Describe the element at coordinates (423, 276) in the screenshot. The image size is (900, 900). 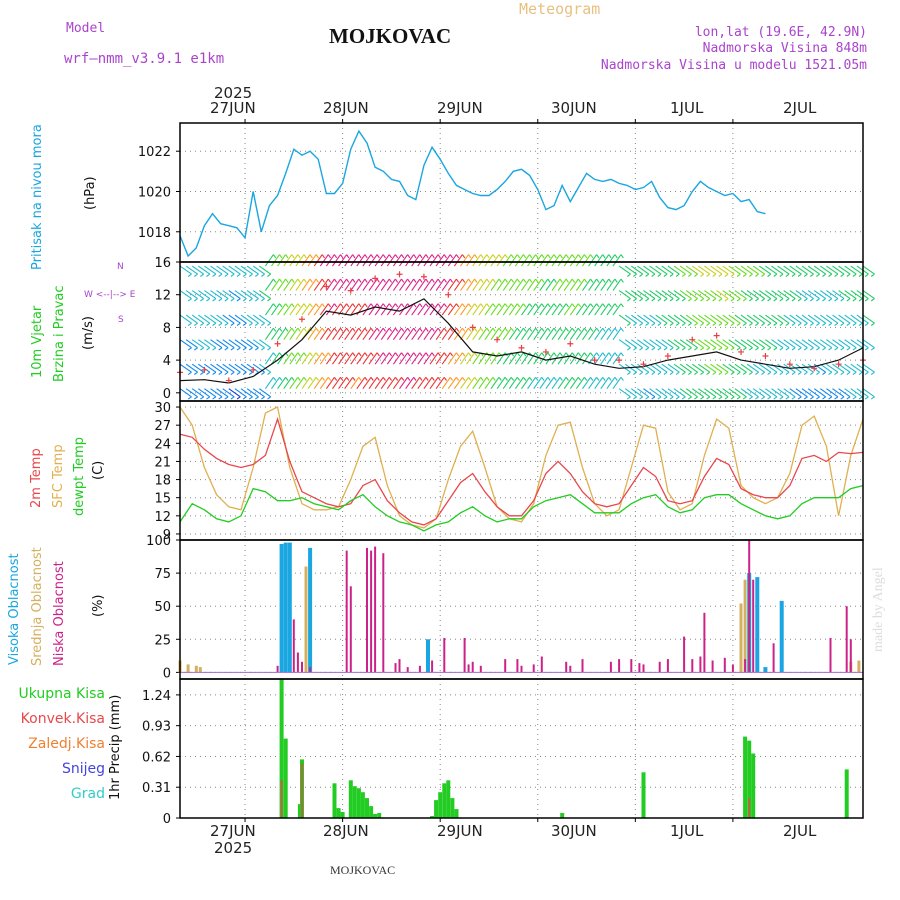
I see `wind-gust-marker` at that location.